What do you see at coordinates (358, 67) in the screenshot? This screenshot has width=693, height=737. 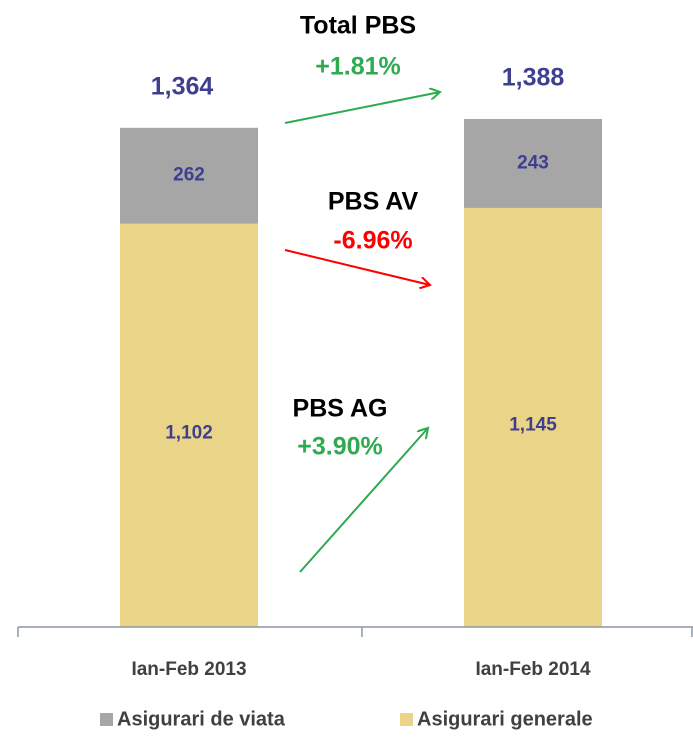 I see `annotation-change: +1.81%` at bounding box center [358, 67].